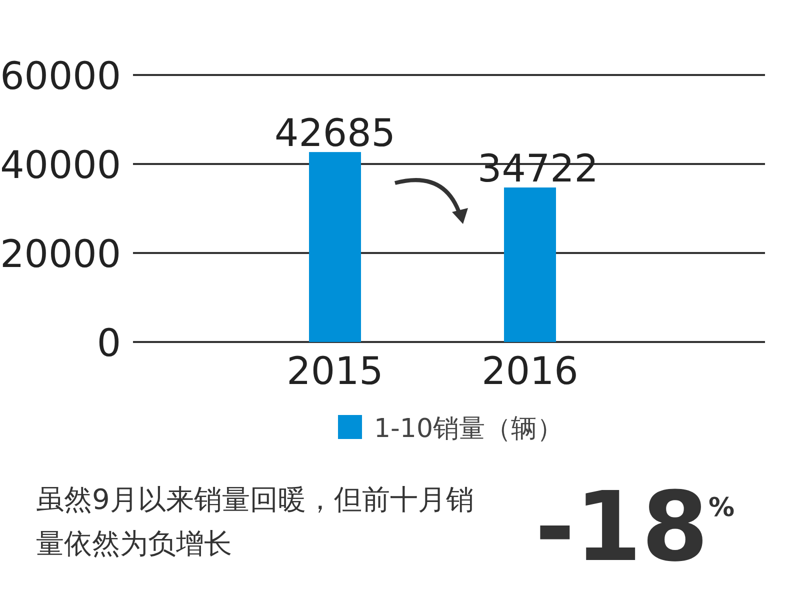  Describe the element at coordinates (469, 429) in the screenshot. I see `legend-label: 1-10销量（辆）` at that location.